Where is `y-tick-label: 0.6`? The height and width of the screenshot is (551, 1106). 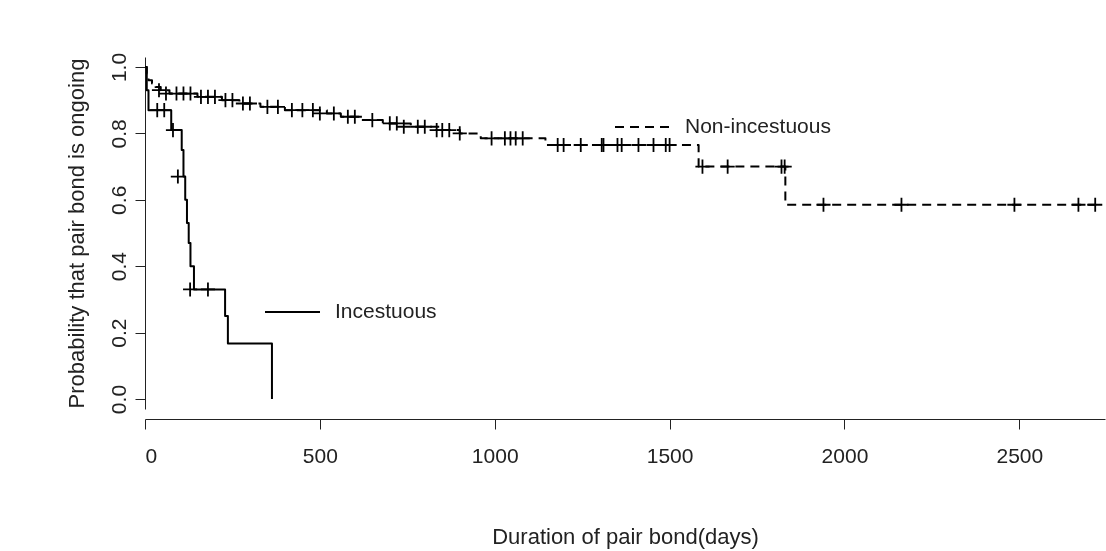 y-tick-label: 0.6 is located at coordinates (118, 200).